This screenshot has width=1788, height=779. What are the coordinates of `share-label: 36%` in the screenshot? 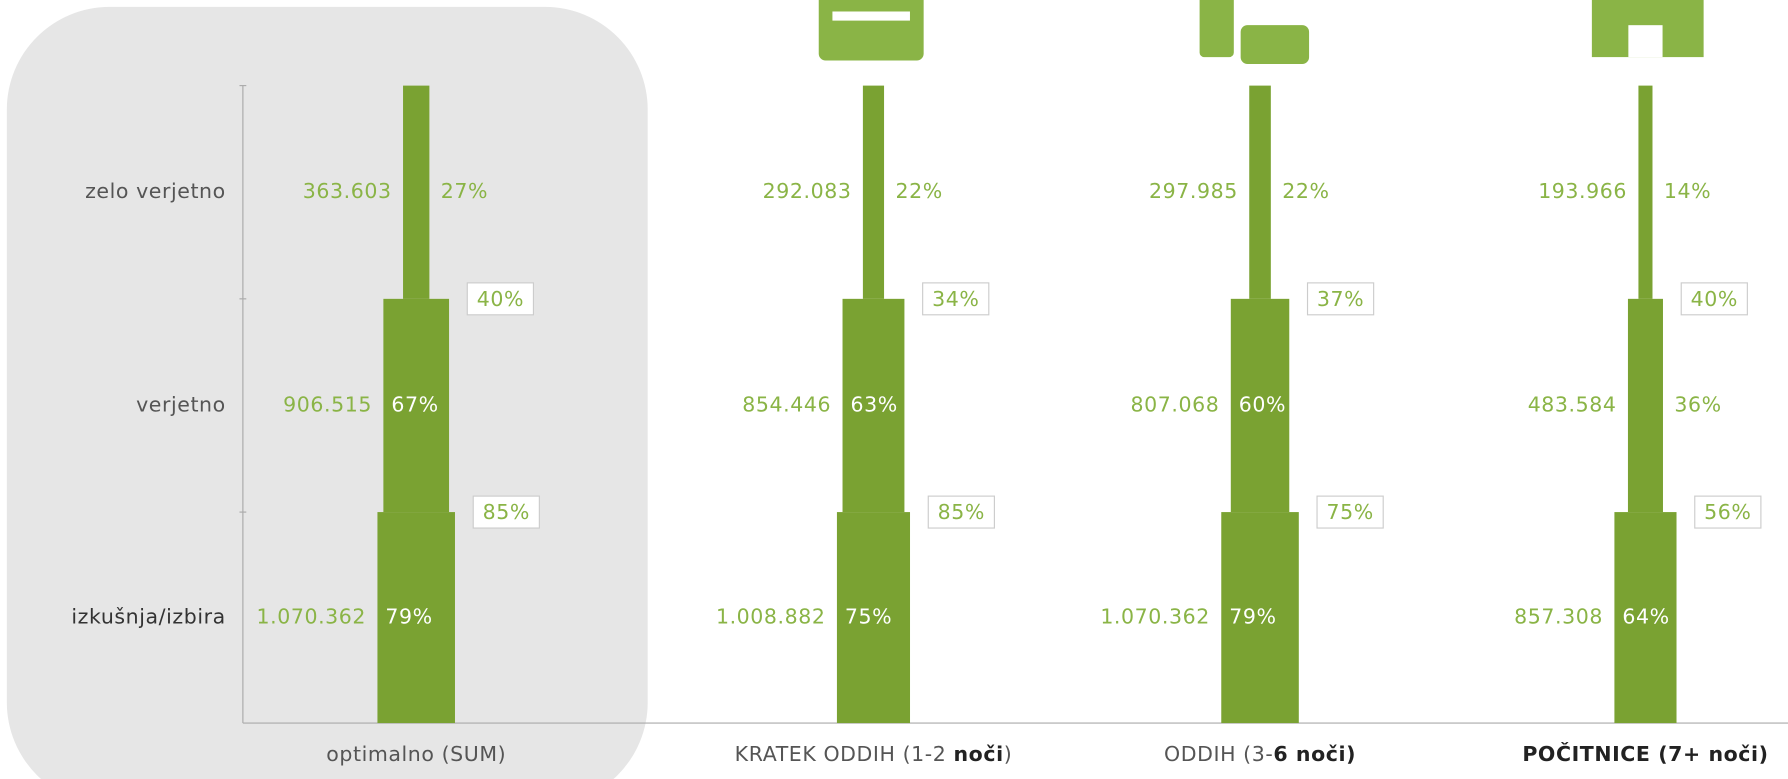 It's located at (1697, 404).